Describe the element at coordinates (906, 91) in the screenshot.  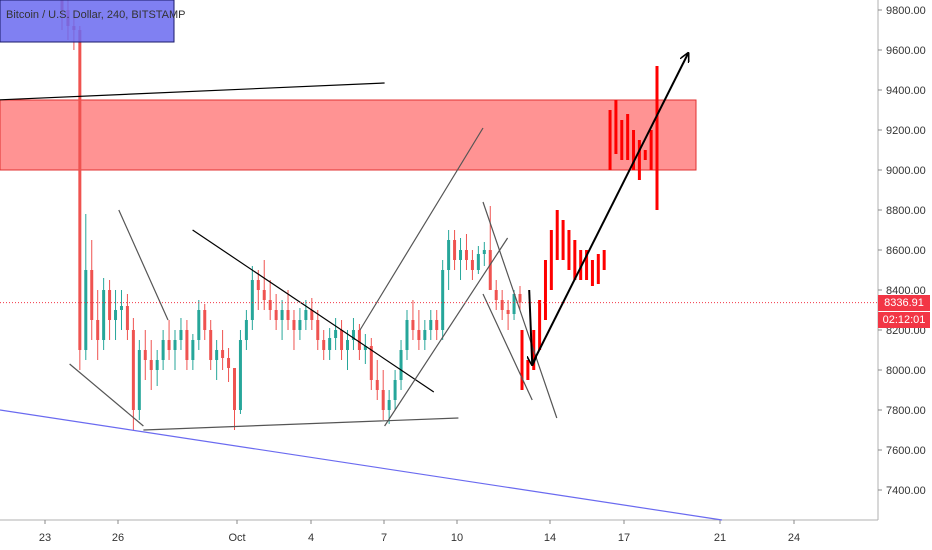
I see `y-tick-label: 9400.00` at that location.